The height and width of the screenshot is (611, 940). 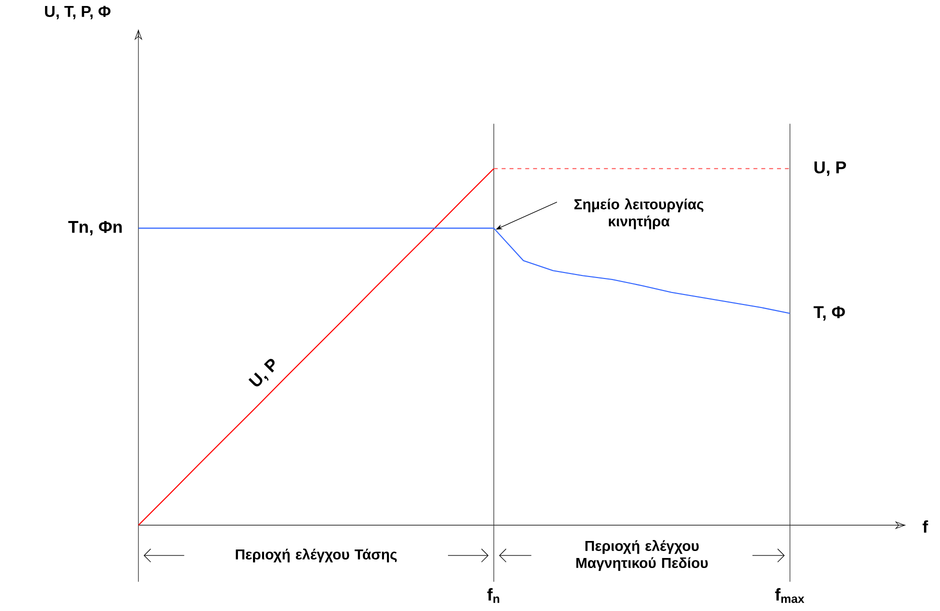 What do you see at coordinates (925, 526) in the screenshot?
I see `text: f` at bounding box center [925, 526].